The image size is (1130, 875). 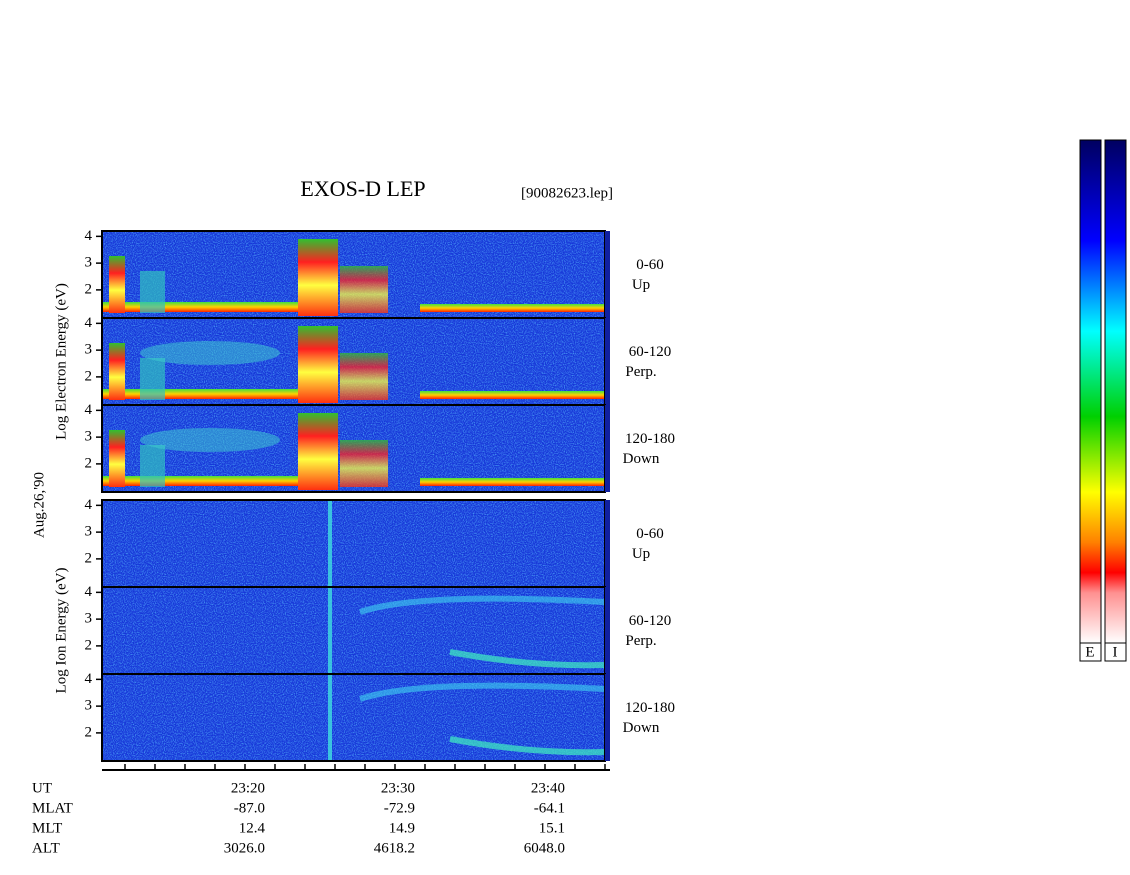 I want to click on y-axis-label: Log Ion Energy (eV), so click(x=61, y=631).